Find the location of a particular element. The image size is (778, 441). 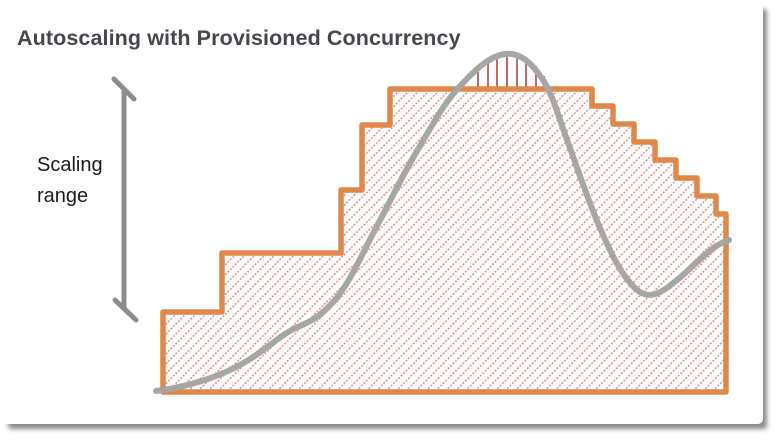

scaling-range-label: Scaling range is located at coordinates (70, 181).